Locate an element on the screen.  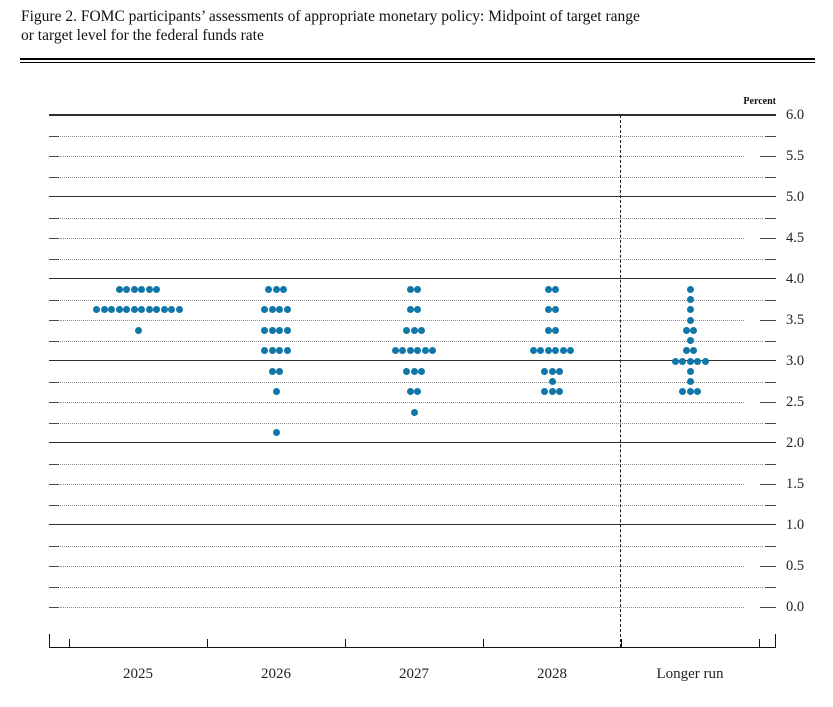
y-tick-label: 6.0 is located at coordinates (795, 115).